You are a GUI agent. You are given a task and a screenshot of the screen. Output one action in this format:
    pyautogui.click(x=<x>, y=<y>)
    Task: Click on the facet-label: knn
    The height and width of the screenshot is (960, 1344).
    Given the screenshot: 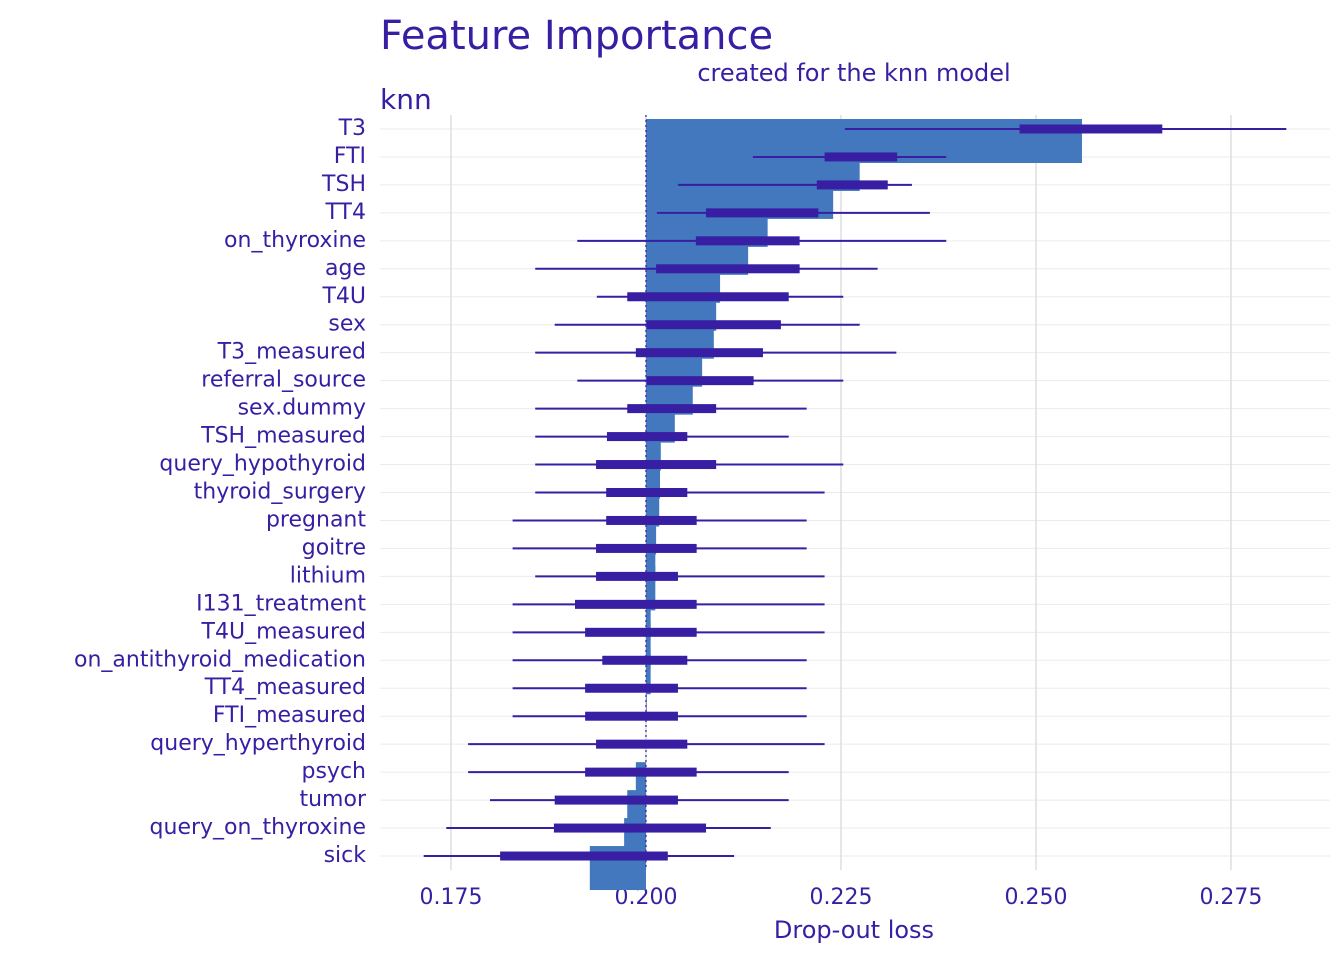 What is the action you would take?
    pyautogui.click(x=406, y=99)
    